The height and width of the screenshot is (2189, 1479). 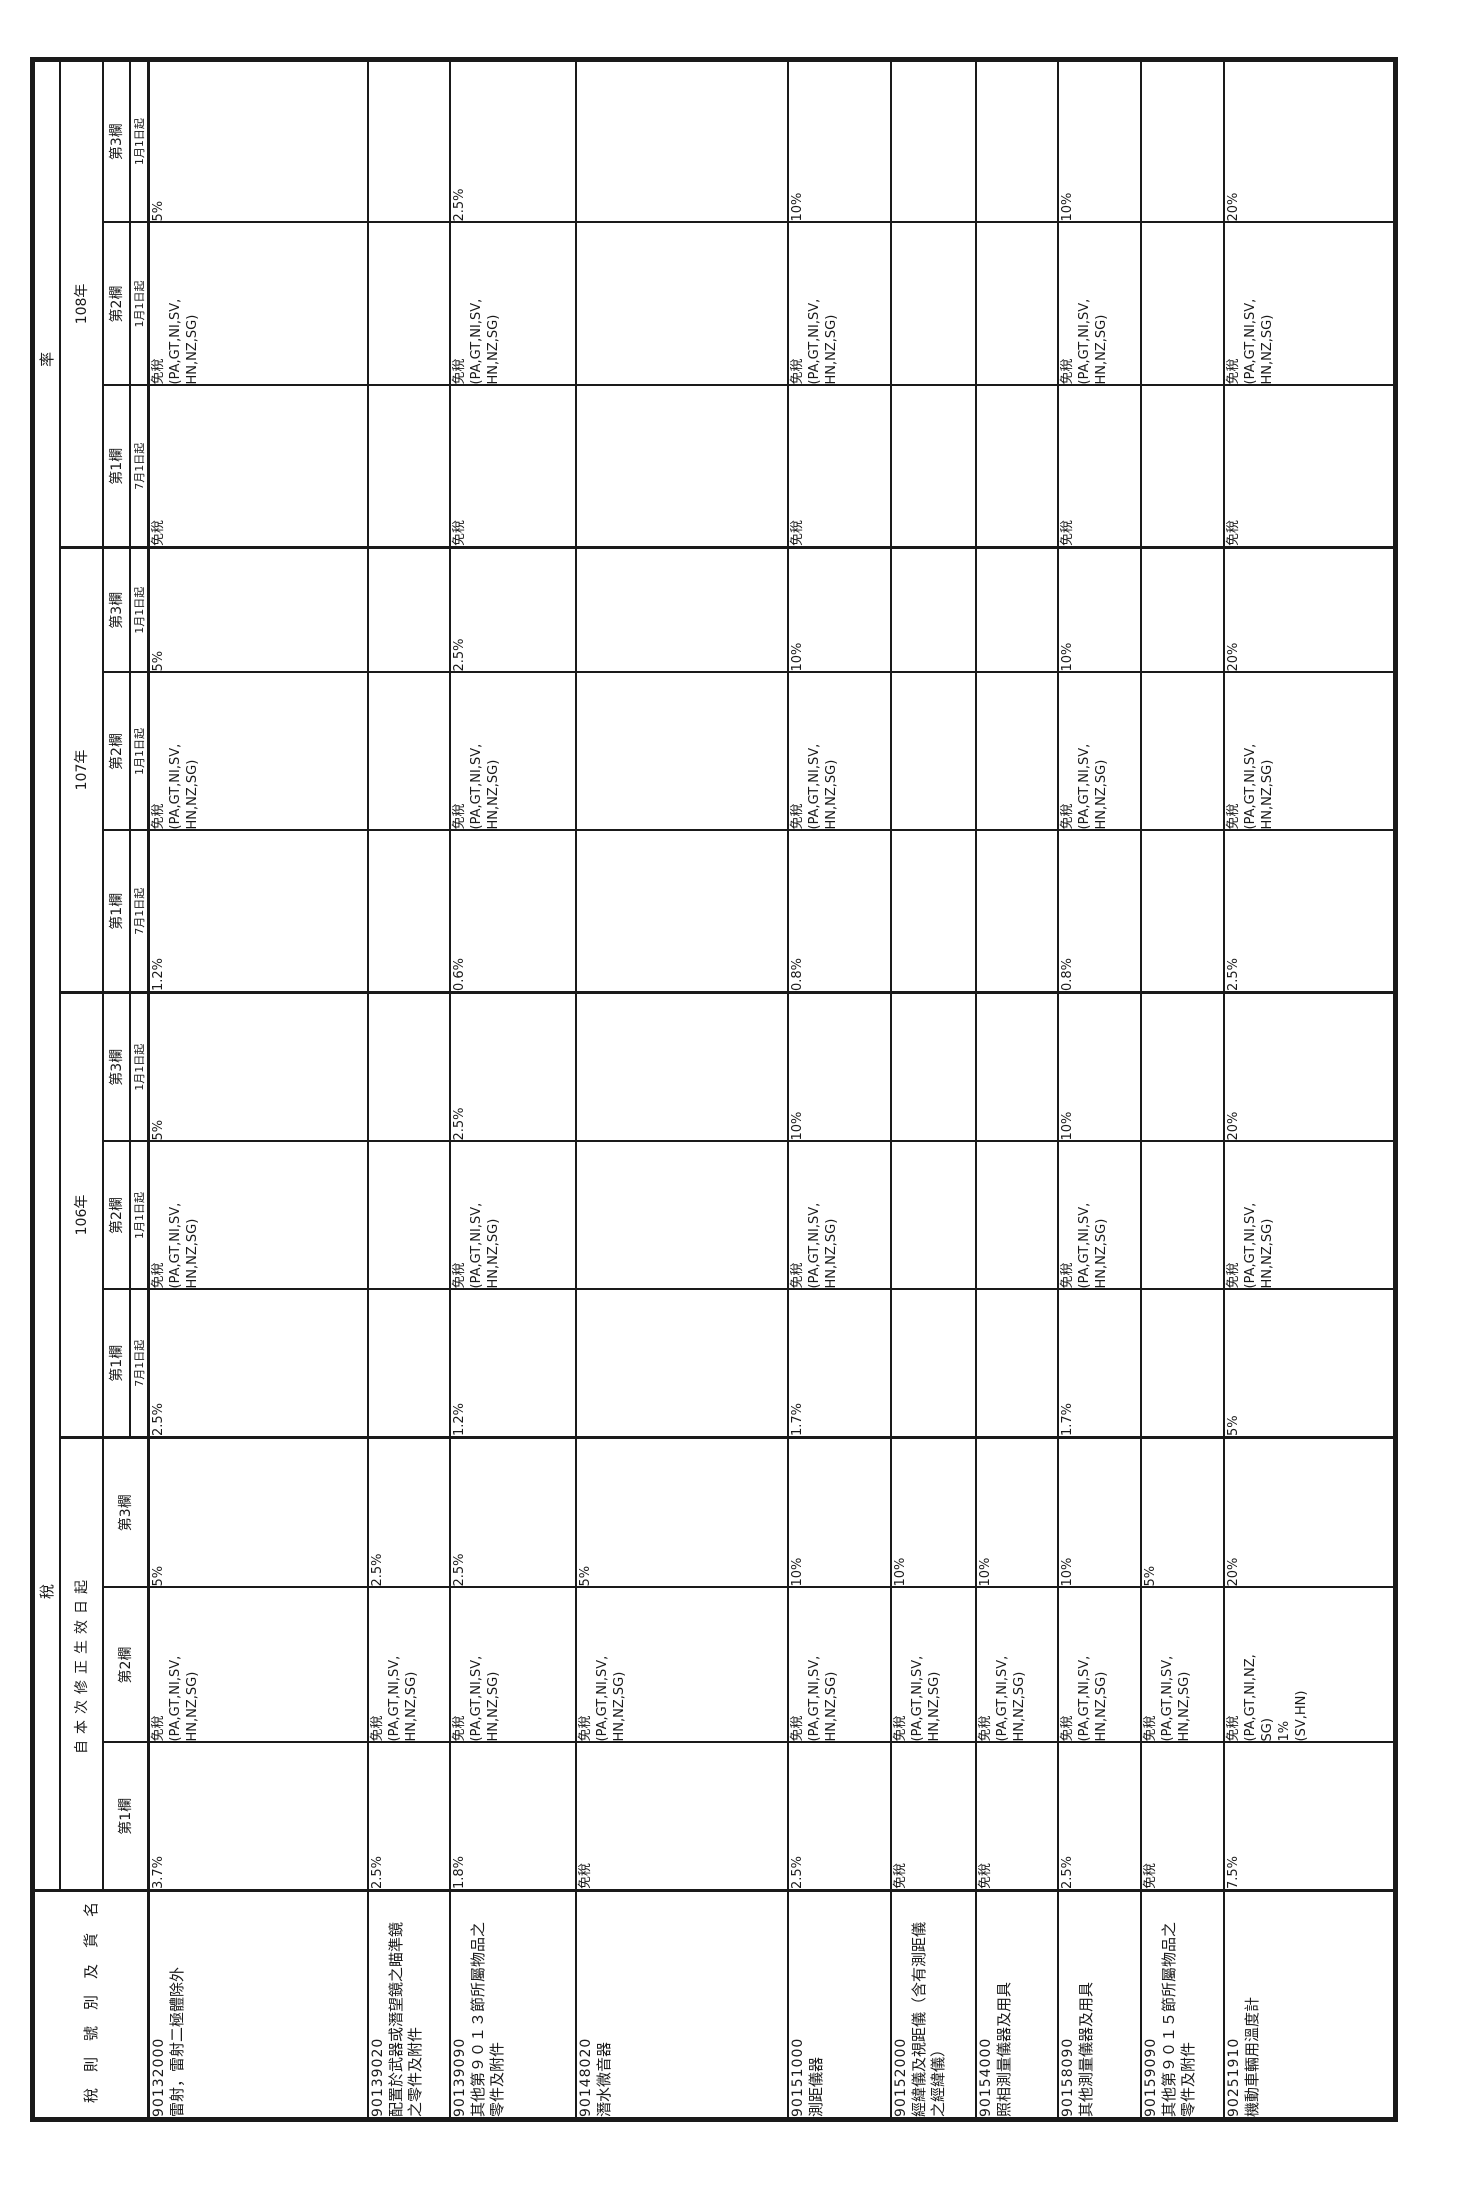 What do you see at coordinates (901, 2077) in the screenshot?
I see `tariff-code: 90152000` at bounding box center [901, 2077].